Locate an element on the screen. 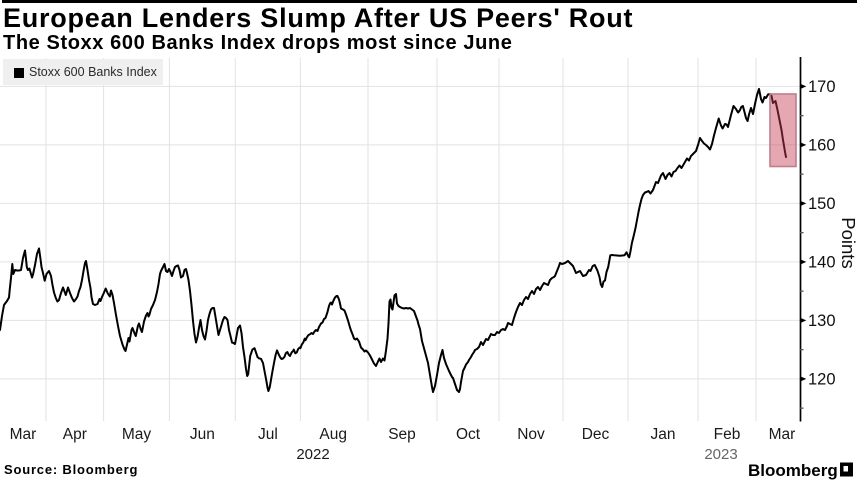 The width and height of the screenshot is (857, 481). svg-text: Jul is located at coordinates (268, 434).